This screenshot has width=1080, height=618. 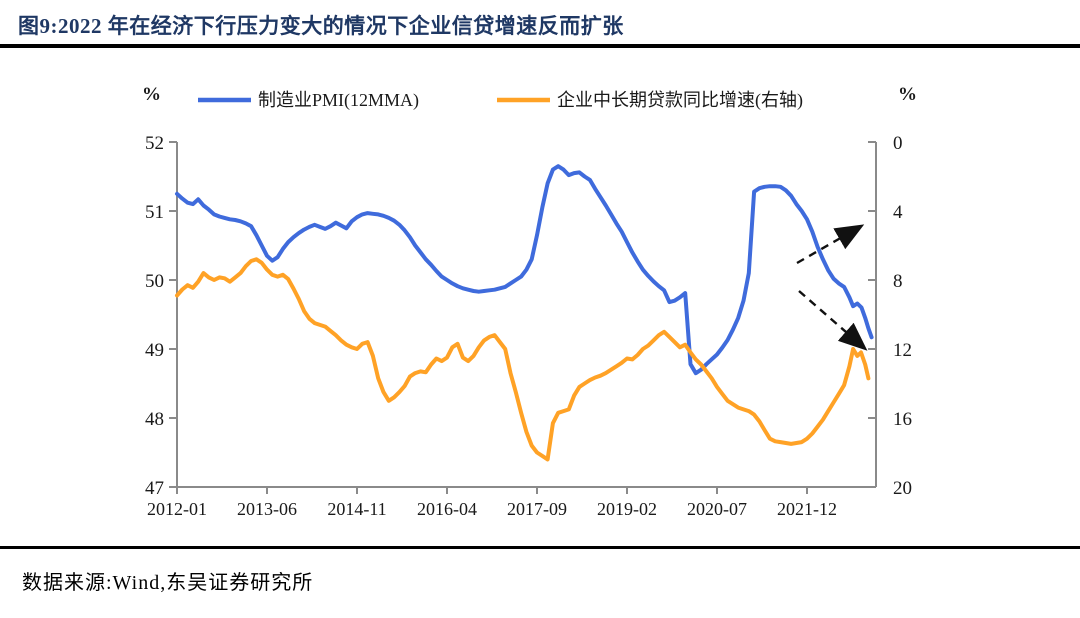 I want to click on left-axis-tick-label: 47, so click(x=154, y=488).